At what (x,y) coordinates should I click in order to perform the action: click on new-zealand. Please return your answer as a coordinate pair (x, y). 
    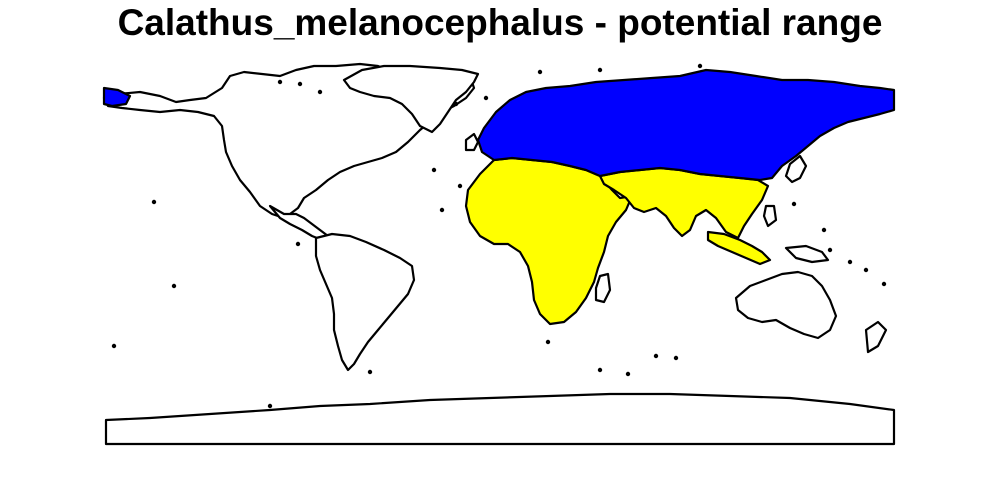
    Looking at the image, I should click on (876, 337).